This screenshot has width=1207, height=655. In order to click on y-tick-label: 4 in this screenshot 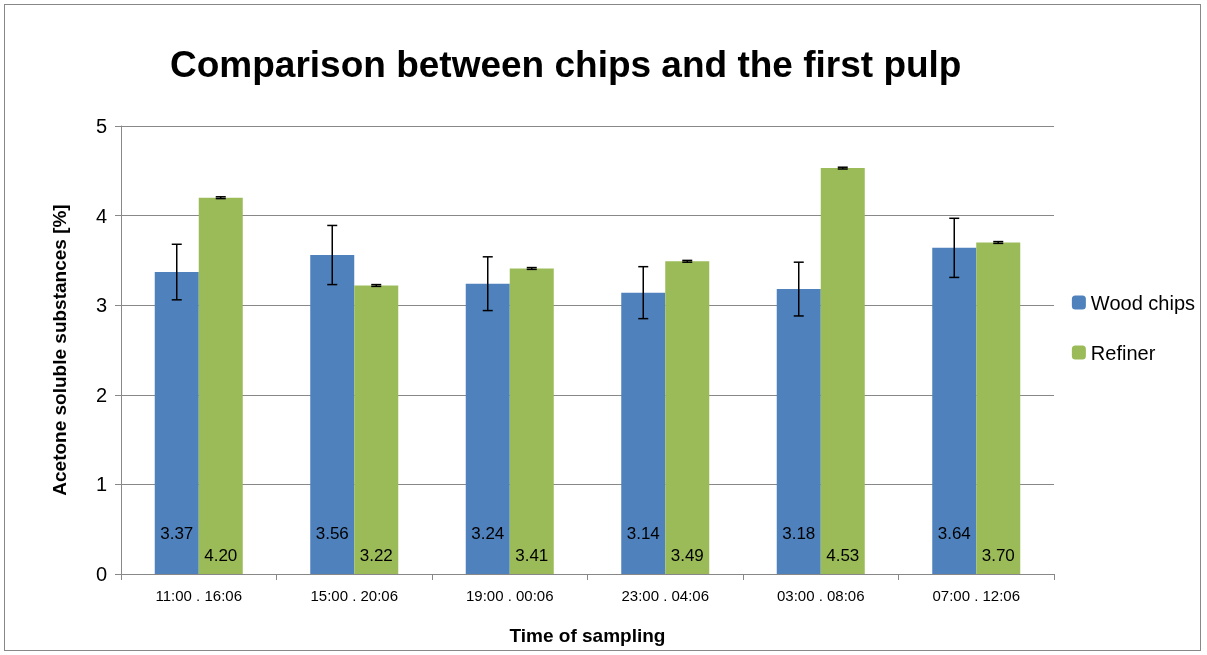, I will do `click(101, 215)`.